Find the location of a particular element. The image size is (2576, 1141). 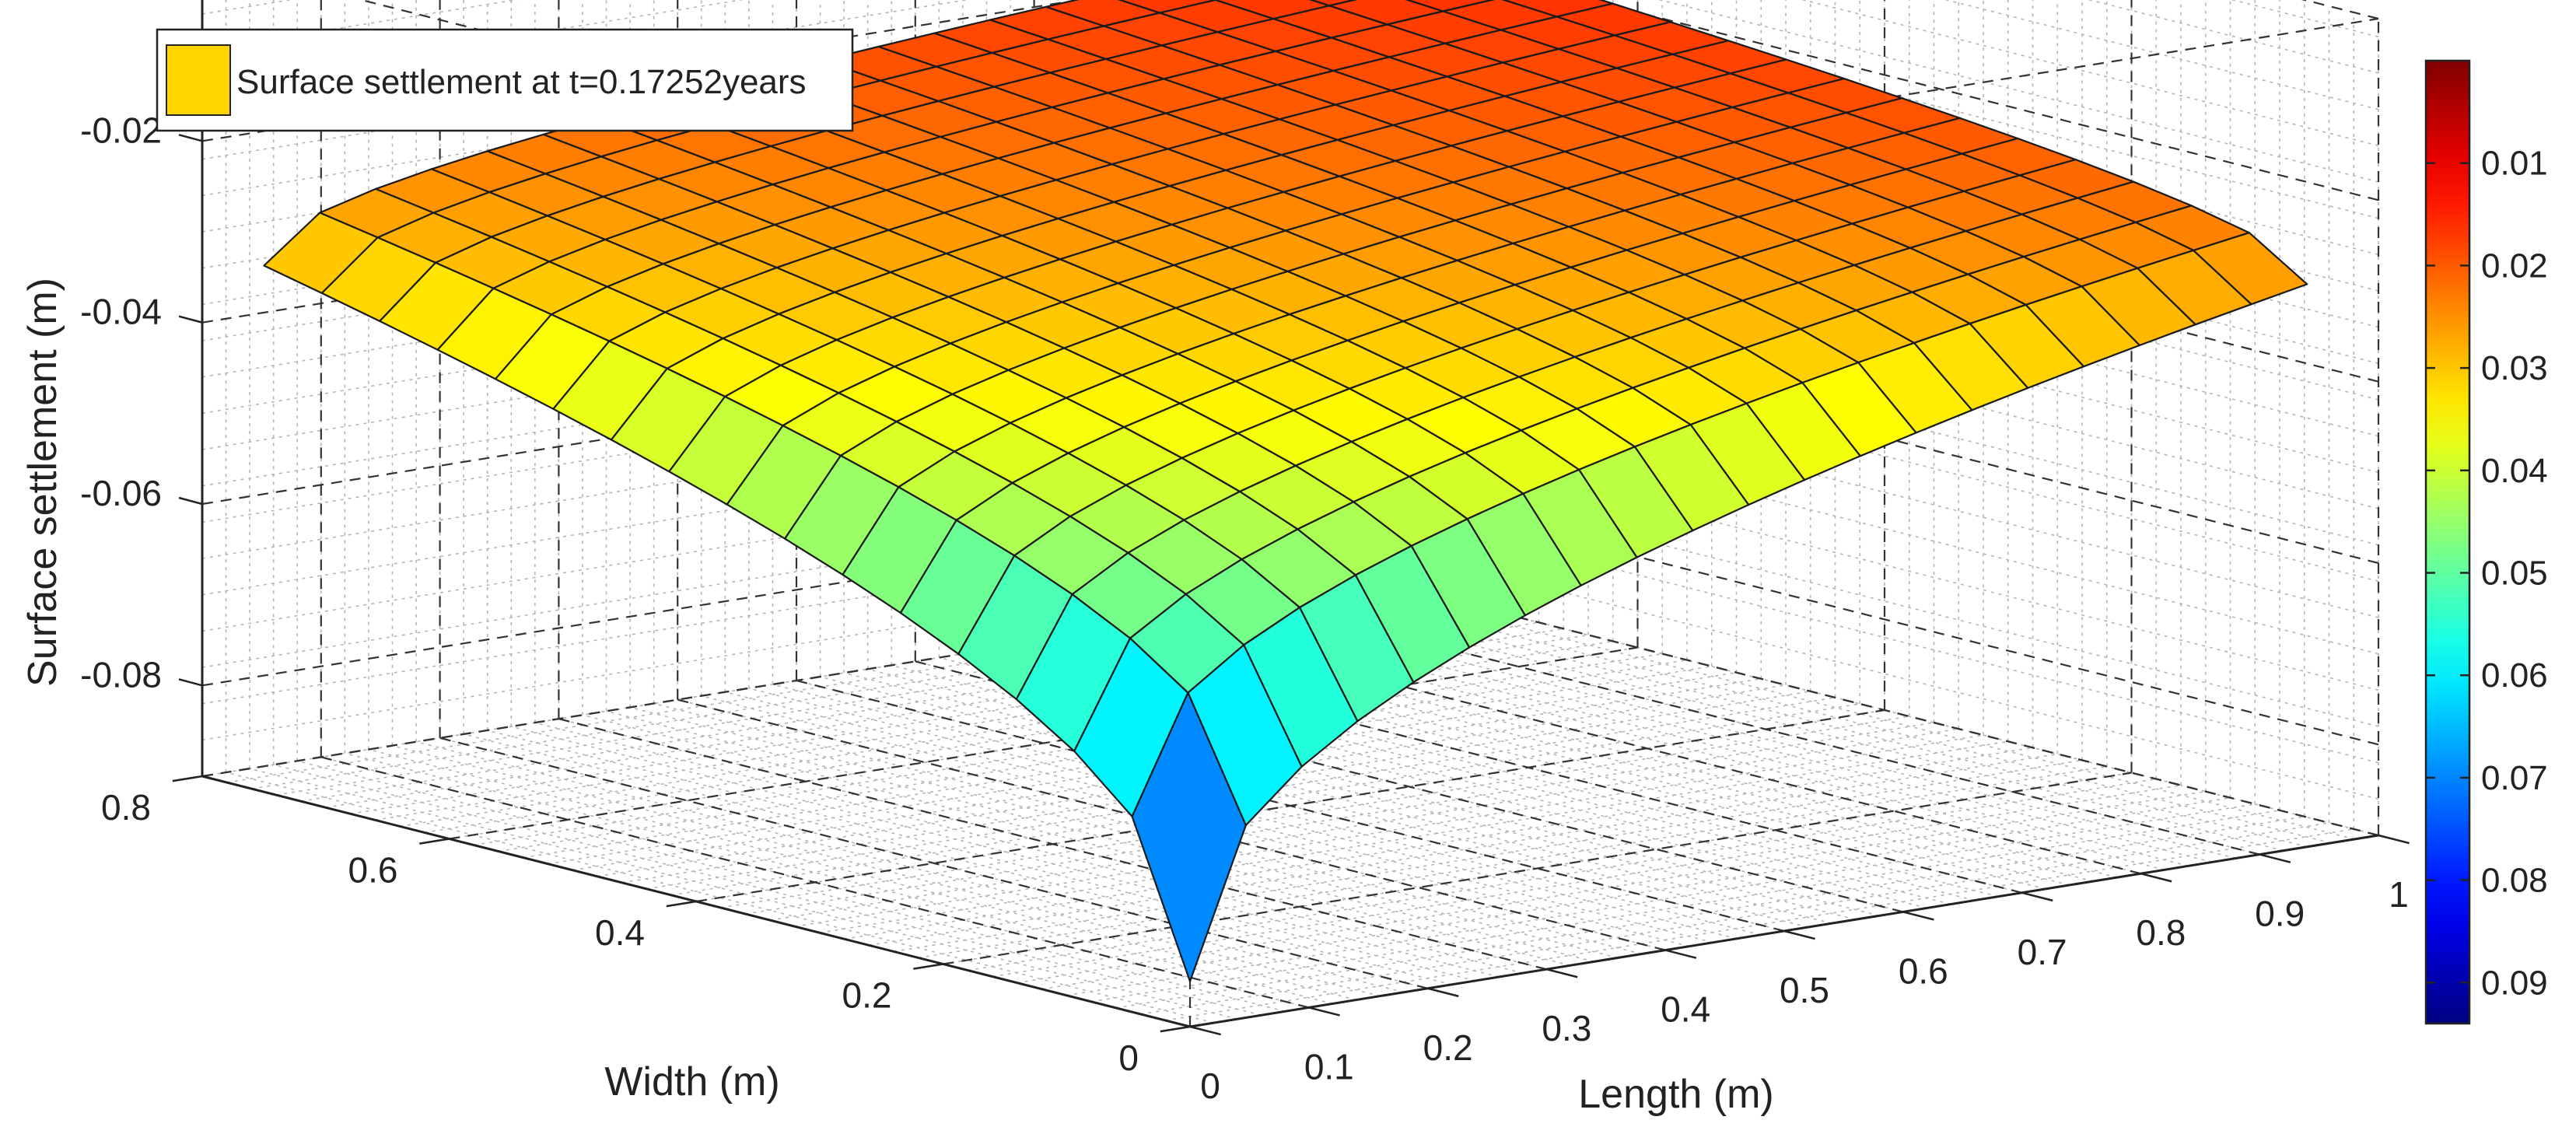

colorbar-tick-label: 0.05 is located at coordinates (2514, 574).